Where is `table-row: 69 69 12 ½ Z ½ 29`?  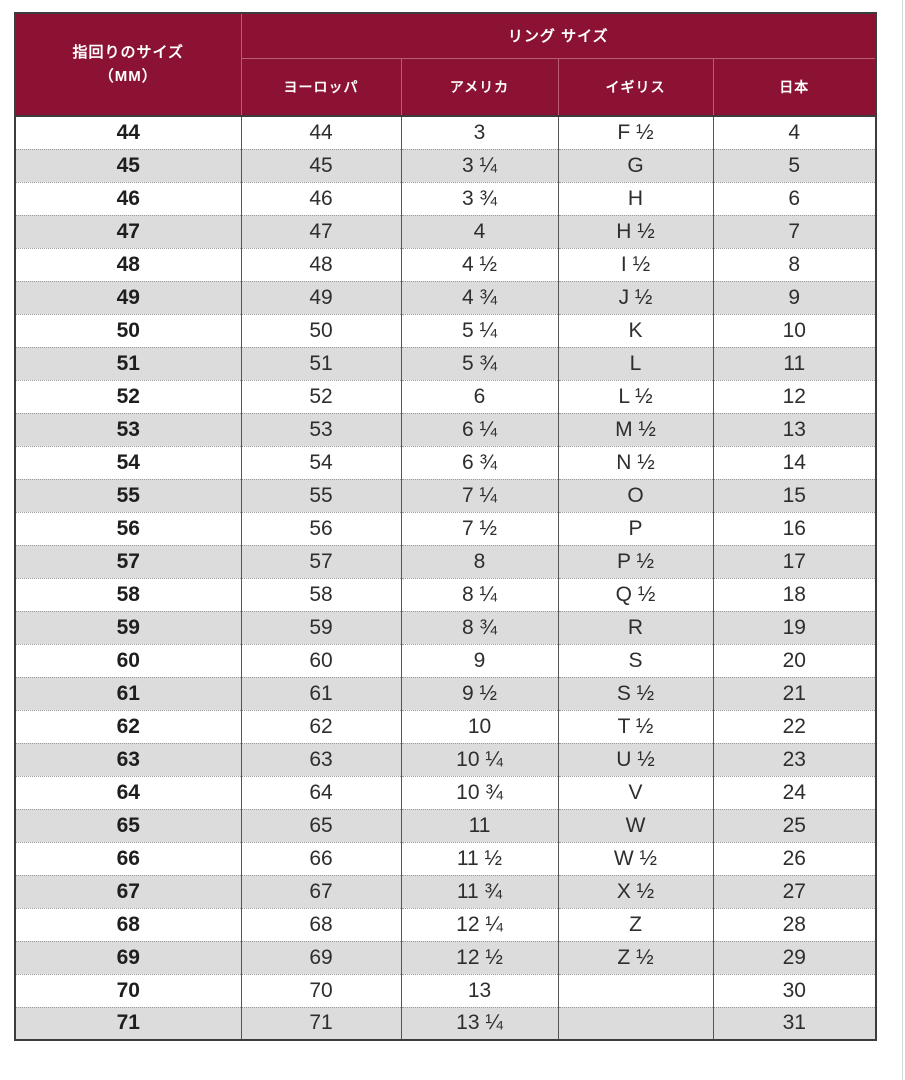
table-row: 69 69 12 ½ Z ½ 29 is located at coordinates (446, 957).